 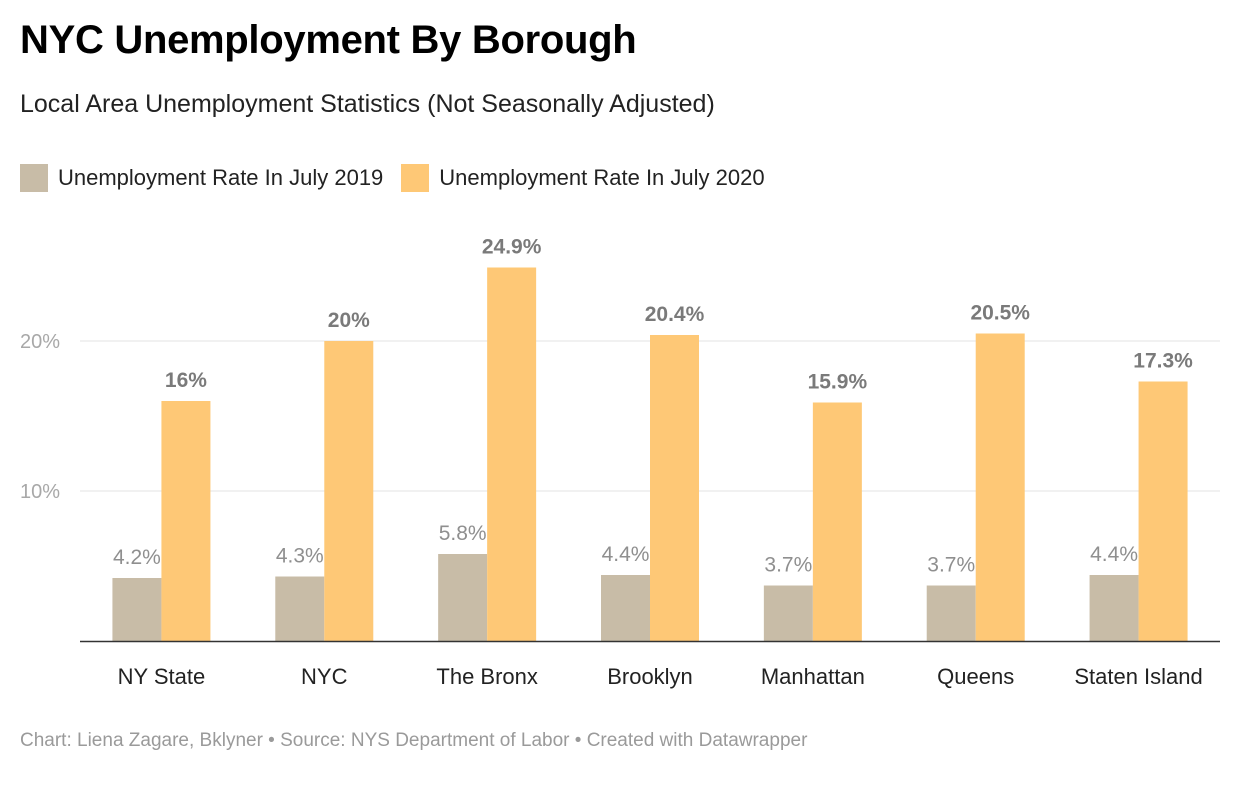 I want to click on y-tick-label: 20%, so click(x=40, y=342).